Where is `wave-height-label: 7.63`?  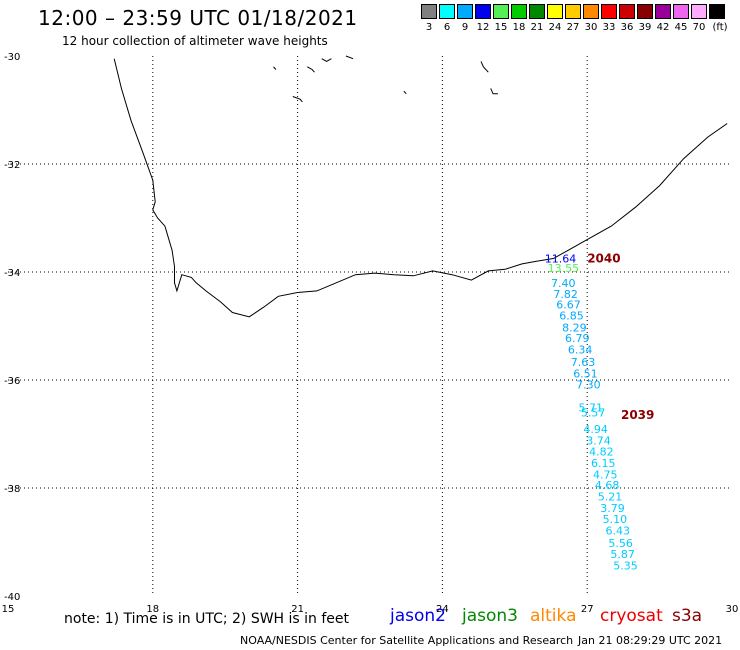
wave-height-label: 7.63 is located at coordinates (583, 362).